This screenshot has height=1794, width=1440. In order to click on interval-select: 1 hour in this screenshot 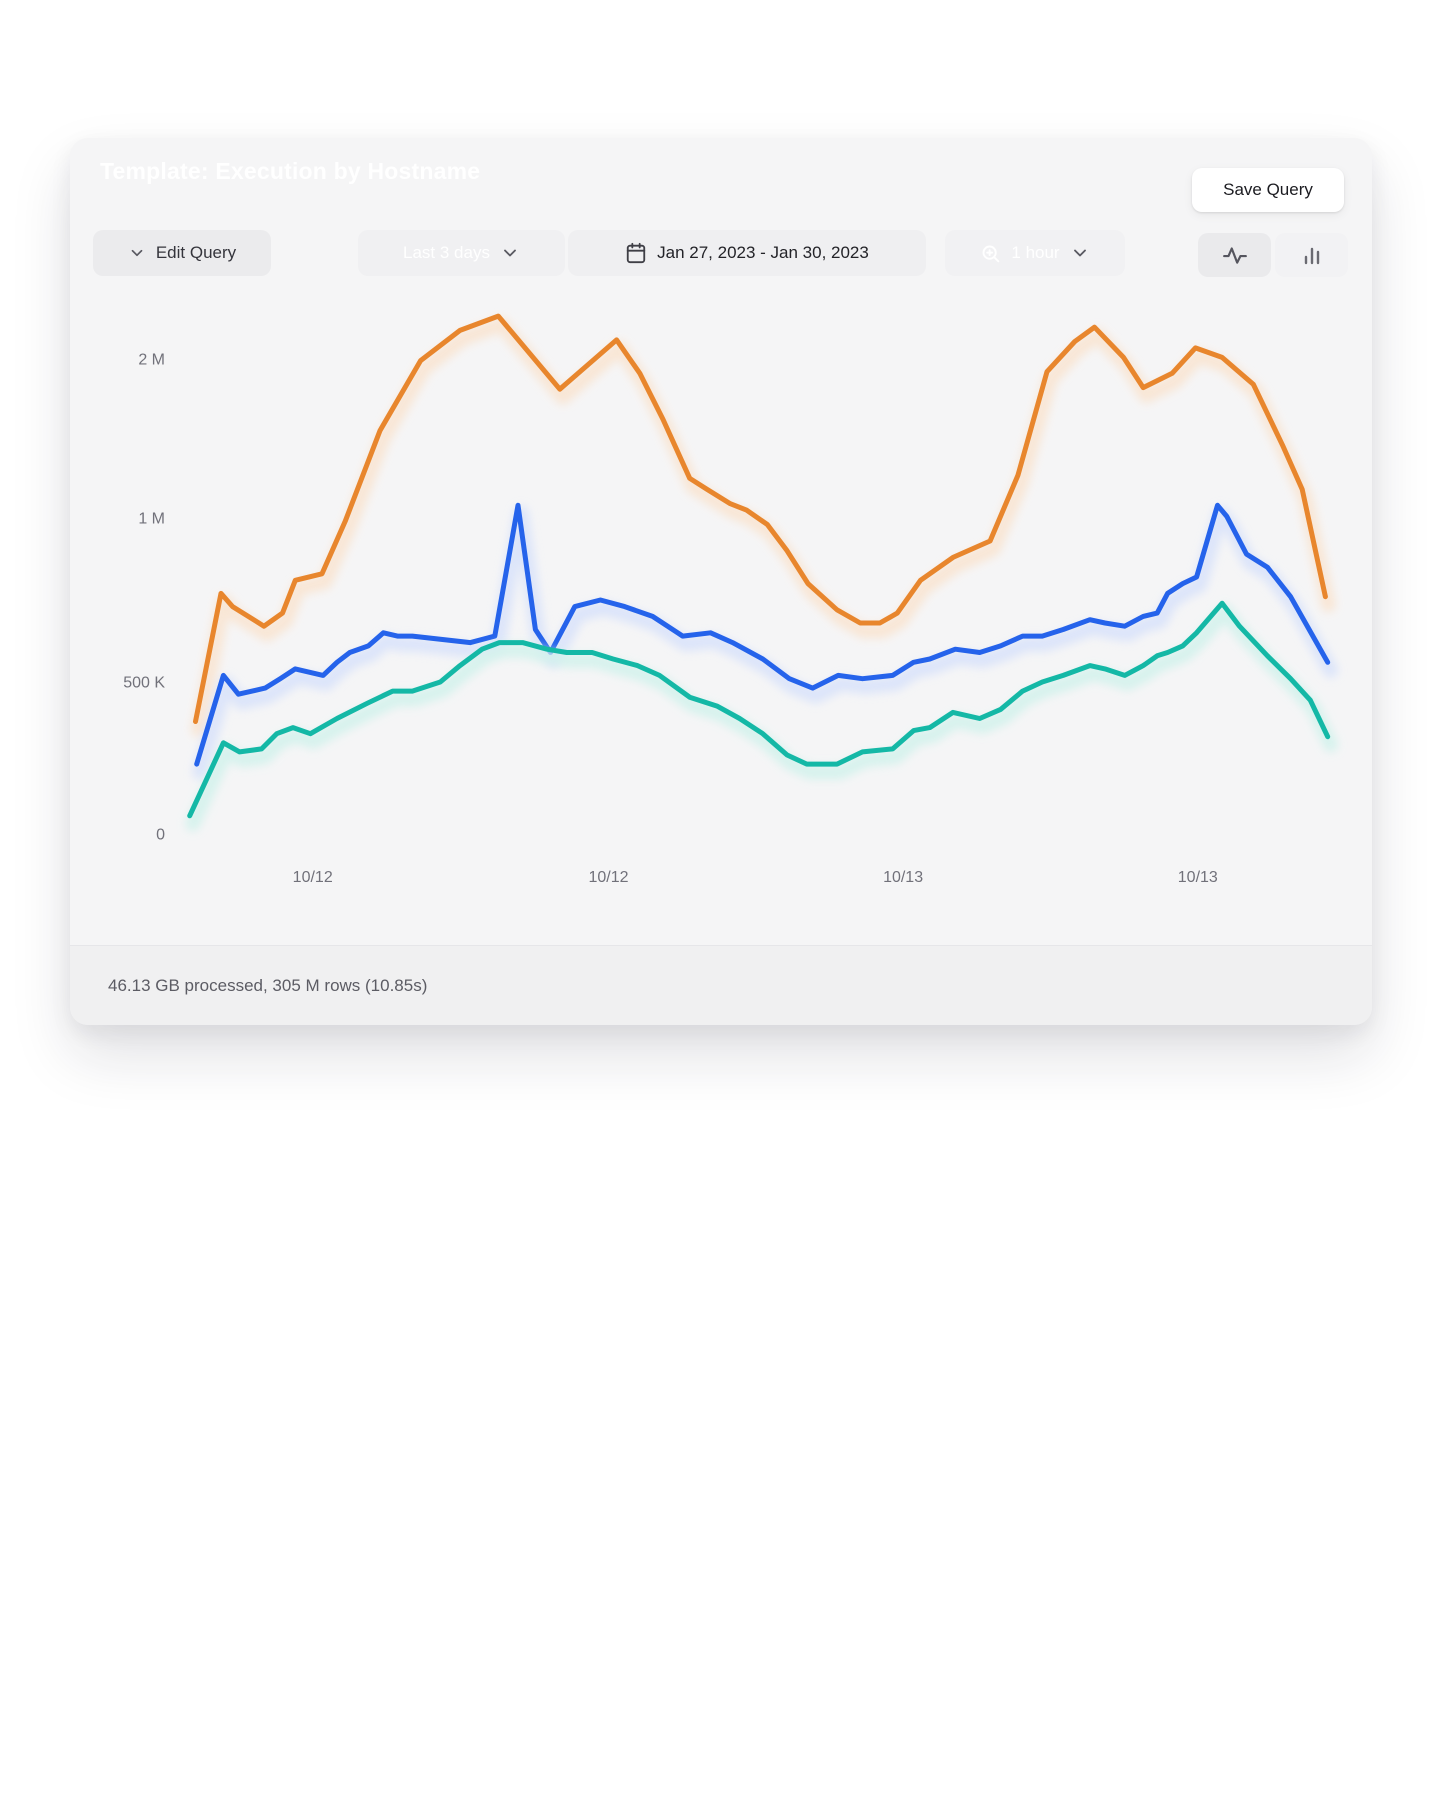, I will do `click(1035, 253)`.